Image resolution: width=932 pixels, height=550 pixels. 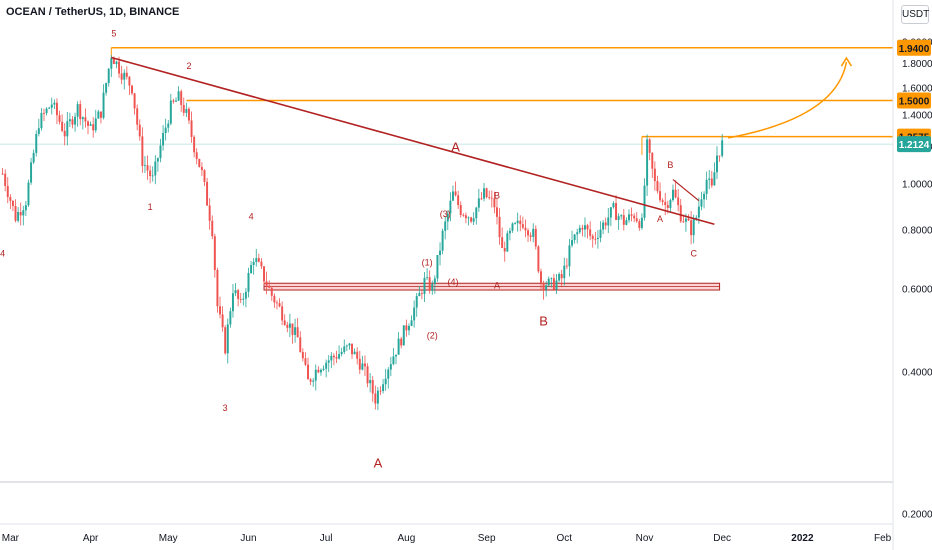 What do you see at coordinates (802, 538) in the screenshot?
I see `x-tick-label: 2022` at bounding box center [802, 538].